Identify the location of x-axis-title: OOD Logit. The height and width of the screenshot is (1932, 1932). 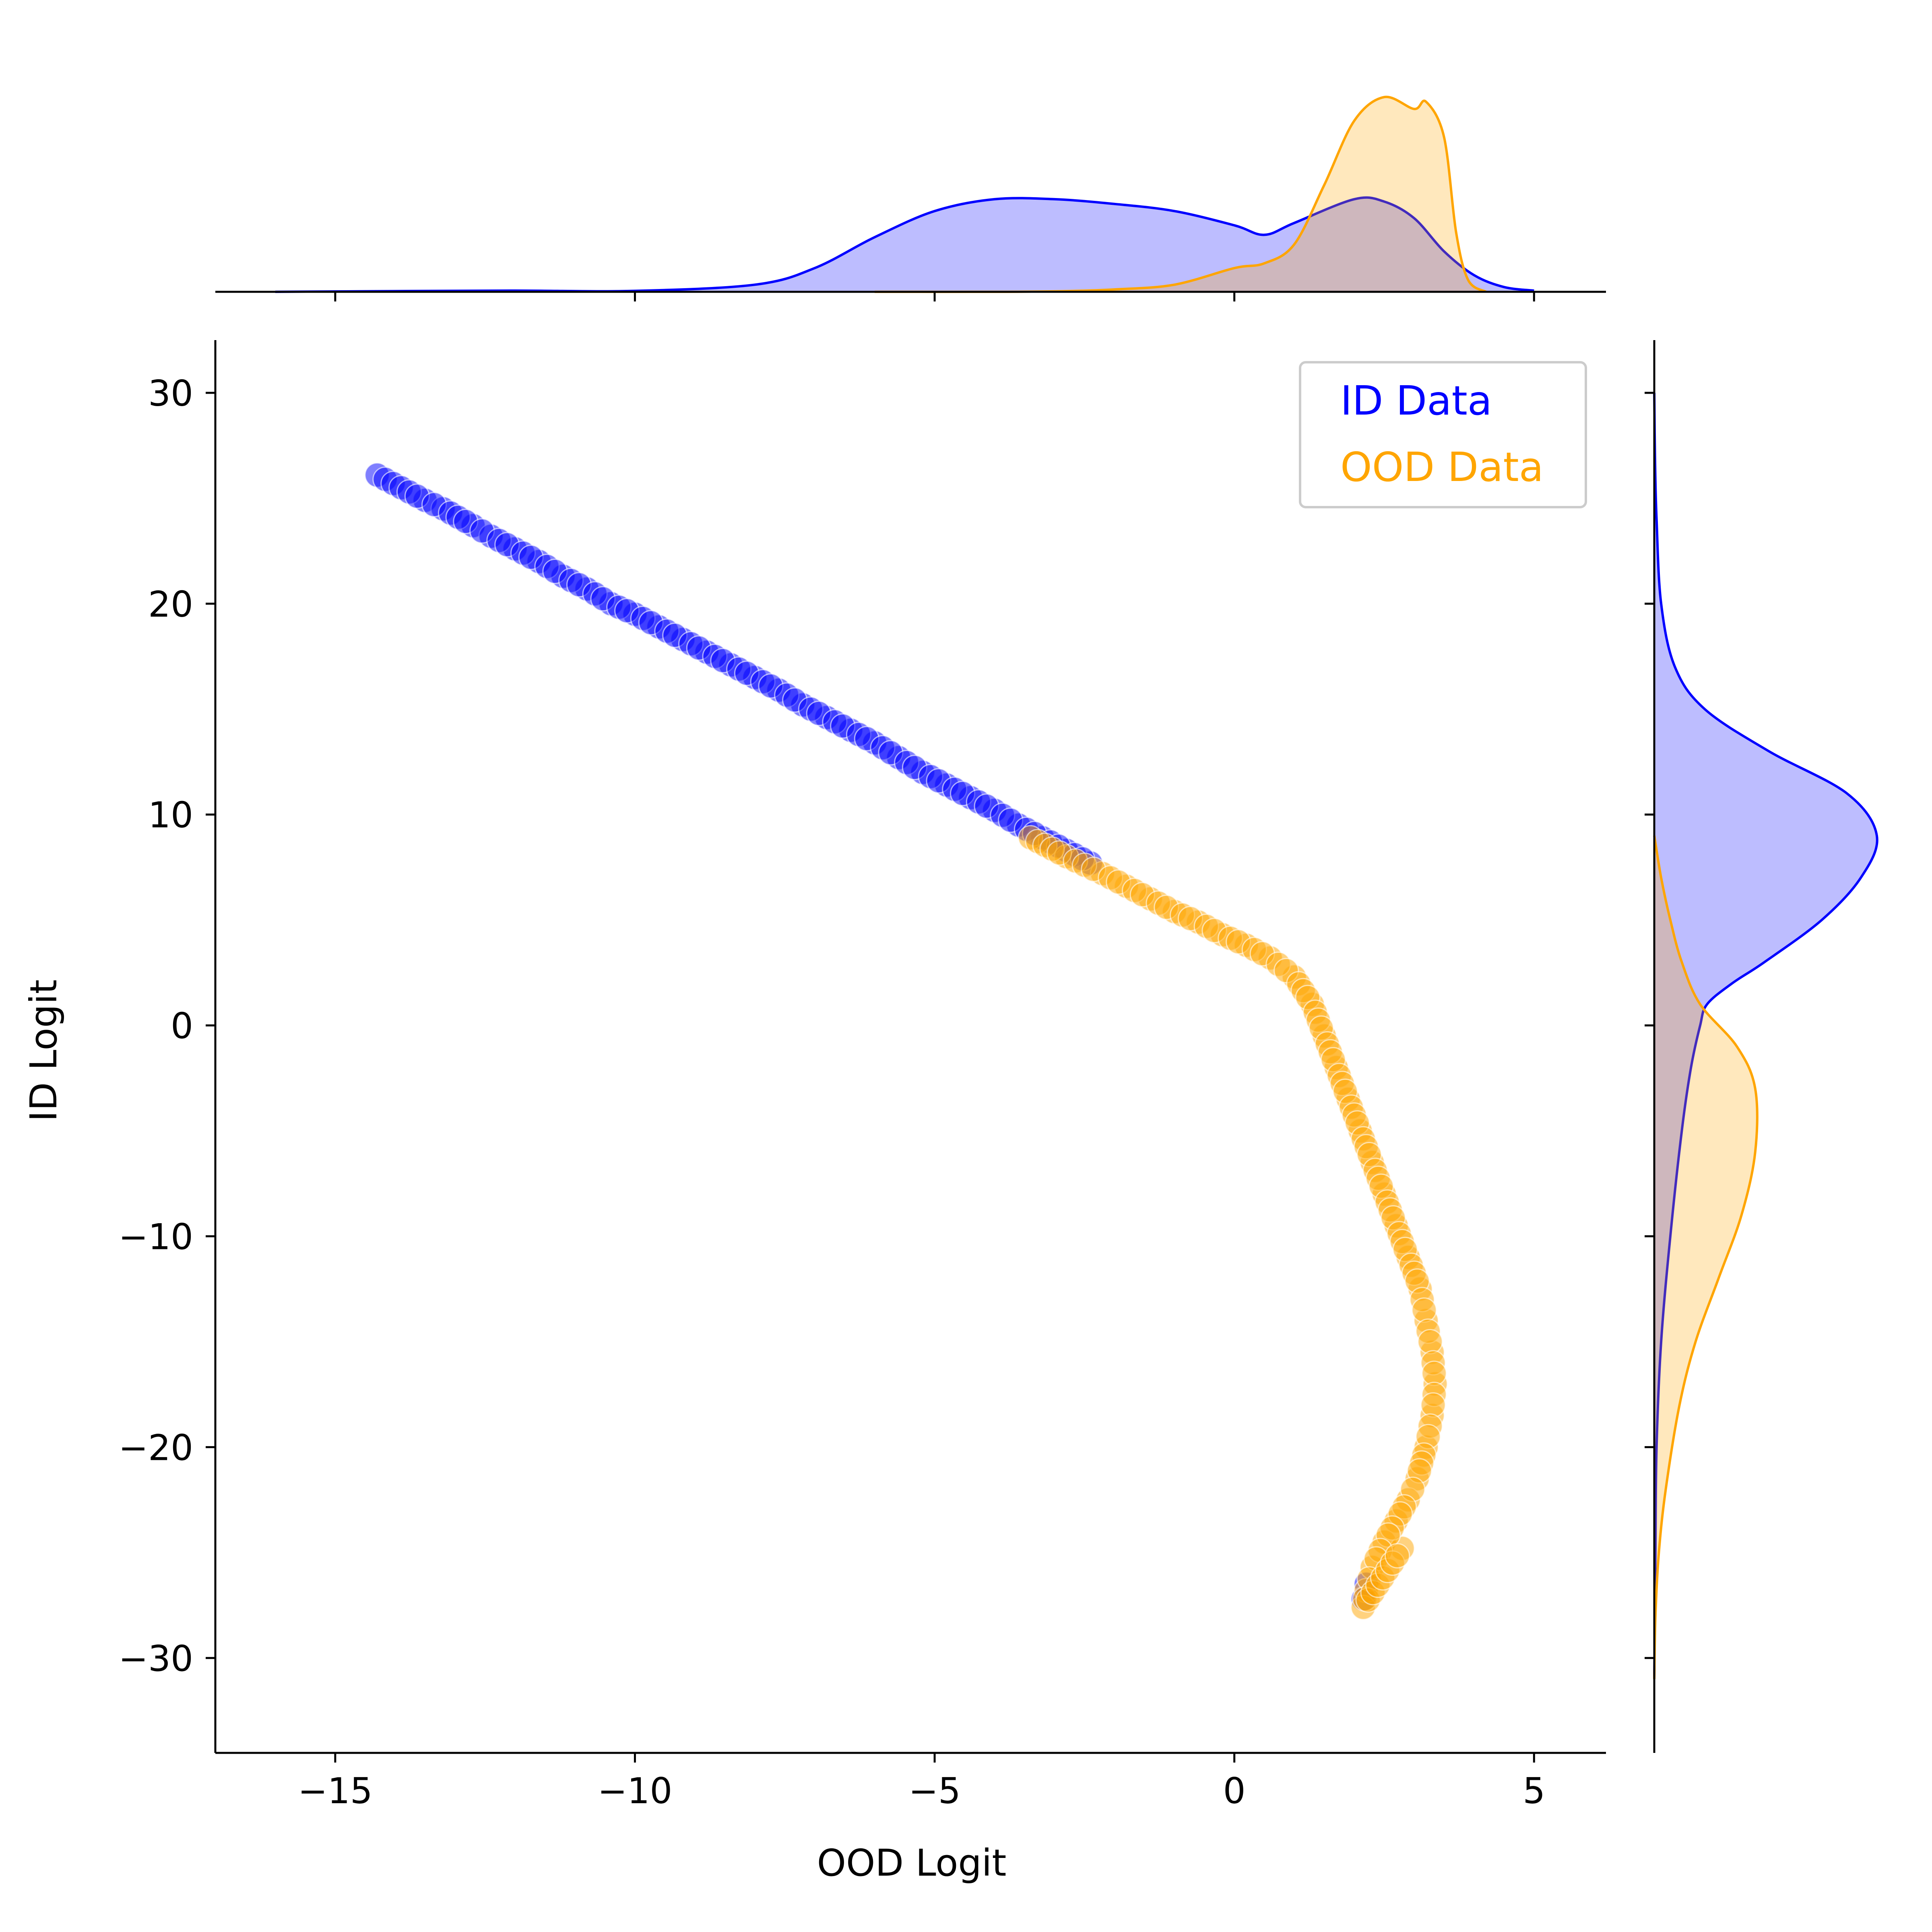
(912, 1863).